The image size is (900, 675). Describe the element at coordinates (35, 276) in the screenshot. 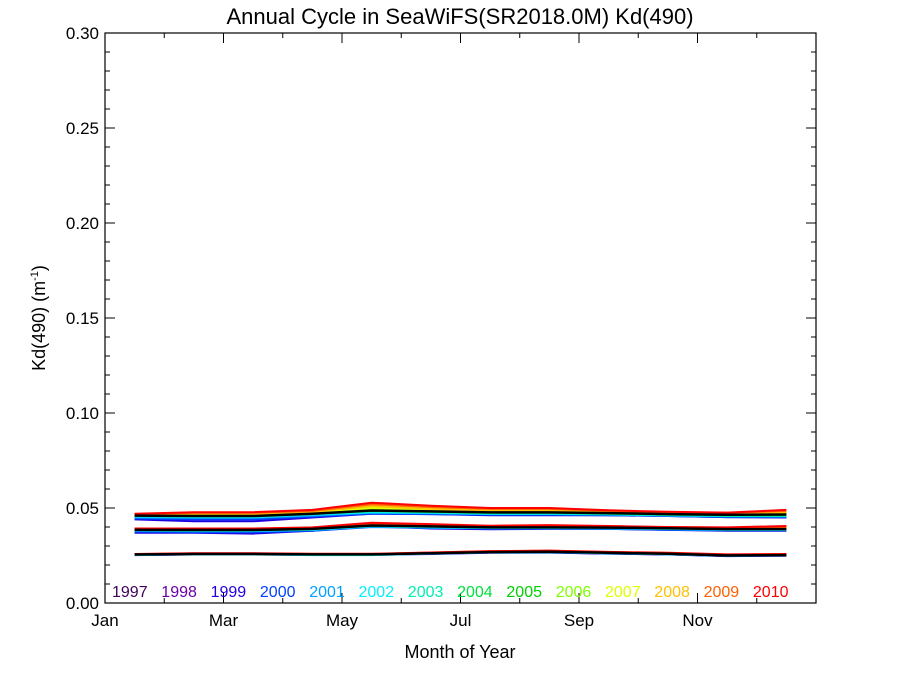

I see `y-axis-label-superscript: -1` at that location.